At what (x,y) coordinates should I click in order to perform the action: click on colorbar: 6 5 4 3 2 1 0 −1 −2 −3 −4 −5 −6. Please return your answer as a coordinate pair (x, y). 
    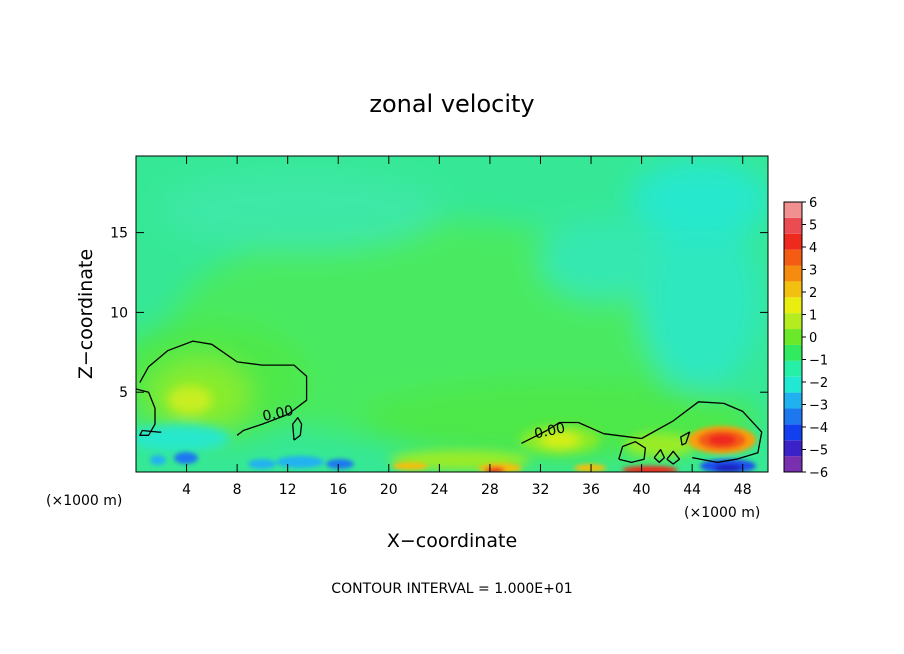
    Looking at the image, I should click on (805, 338).